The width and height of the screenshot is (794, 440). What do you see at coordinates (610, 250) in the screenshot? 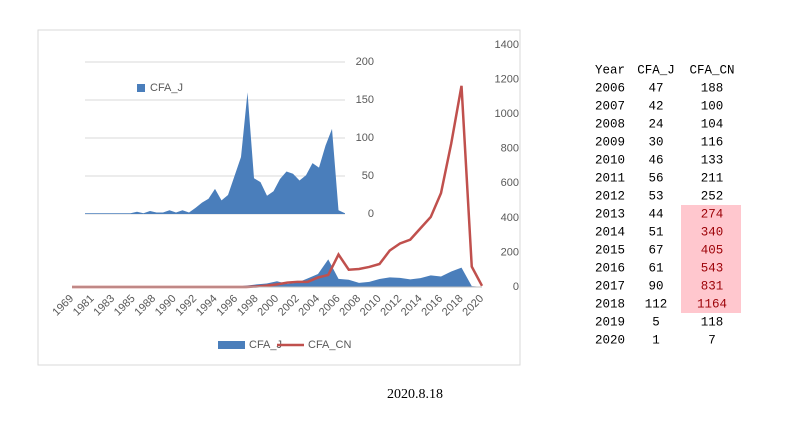
I see `table-cell: 2015` at bounding box center [610, 250].